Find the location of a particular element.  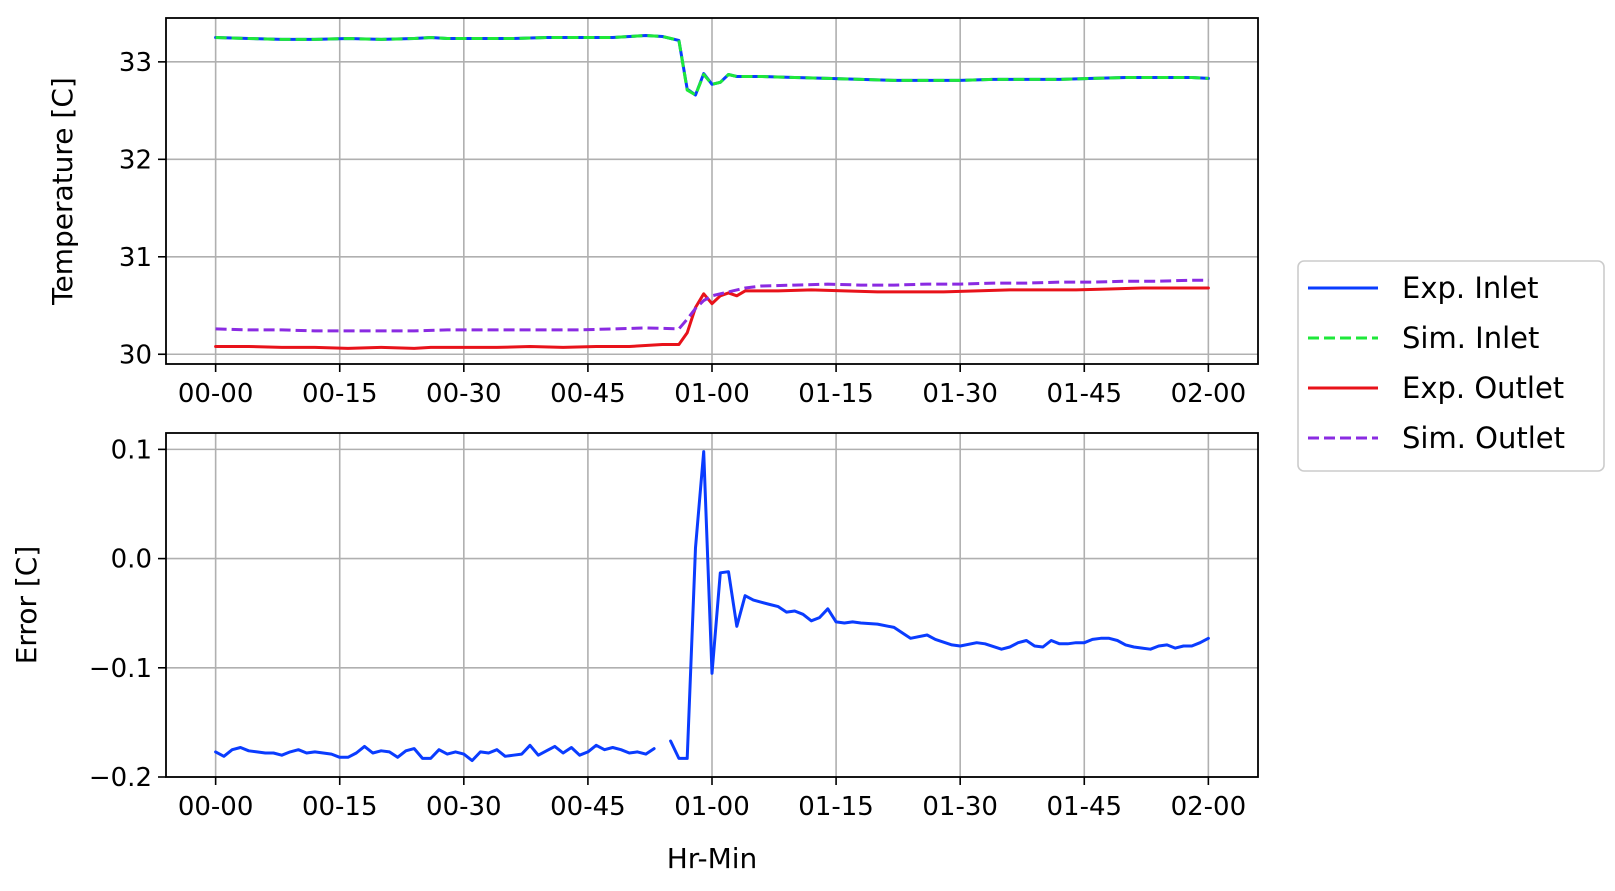

legend-label: Sim. Outlet is located at coordinates (1483, 438).